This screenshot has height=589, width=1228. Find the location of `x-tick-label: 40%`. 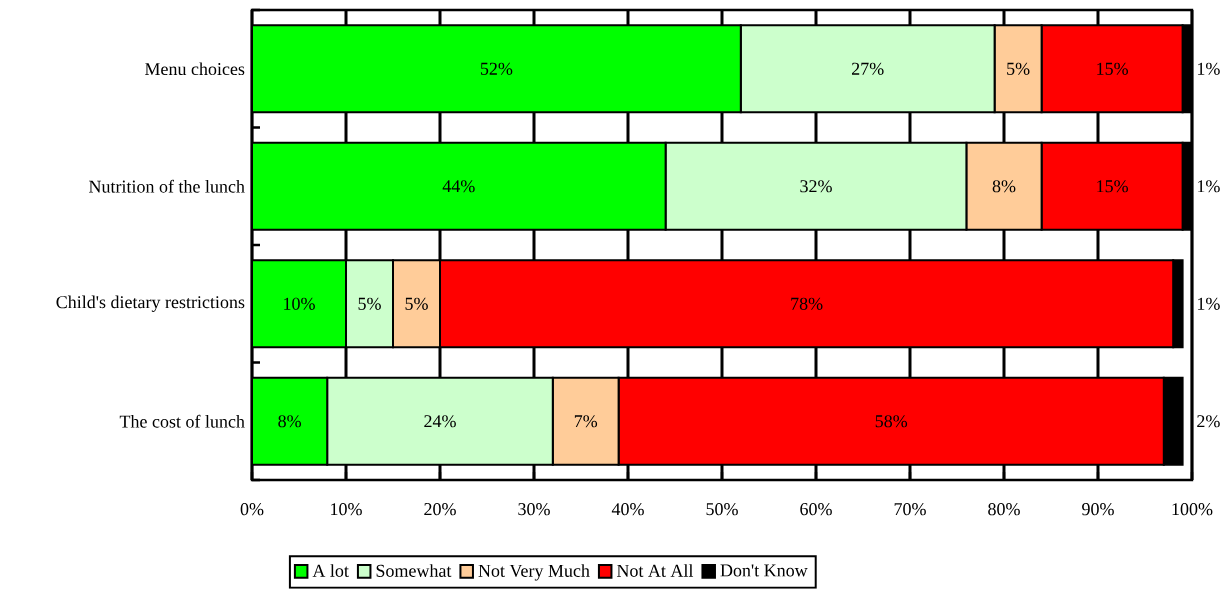

x-tick-label: 40% is located at coordinates (627, 509).